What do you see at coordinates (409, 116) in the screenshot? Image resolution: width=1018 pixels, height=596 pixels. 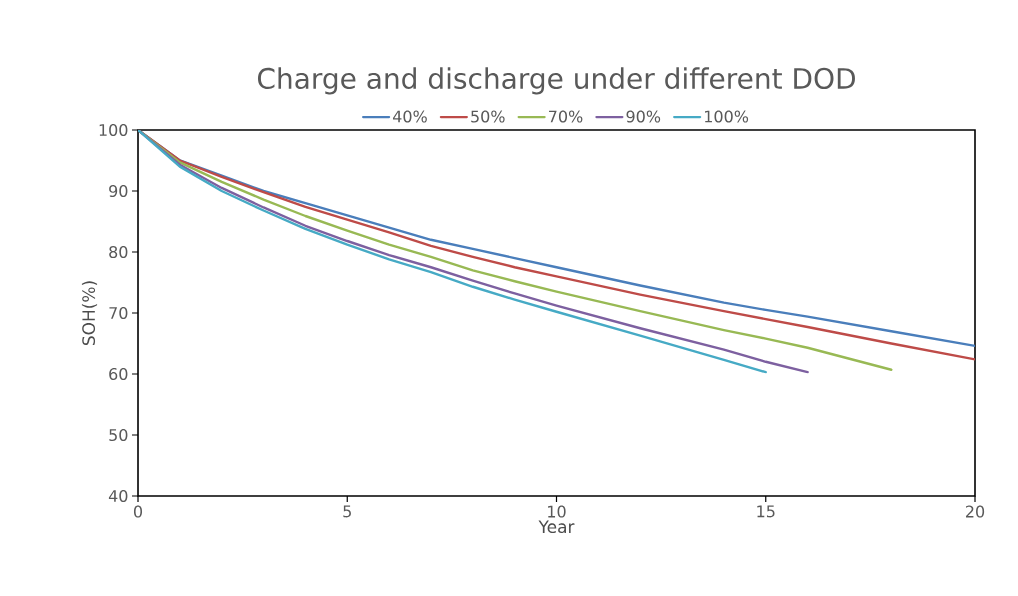 I see `legend-label: 40%` at bounding box center [409, 116].